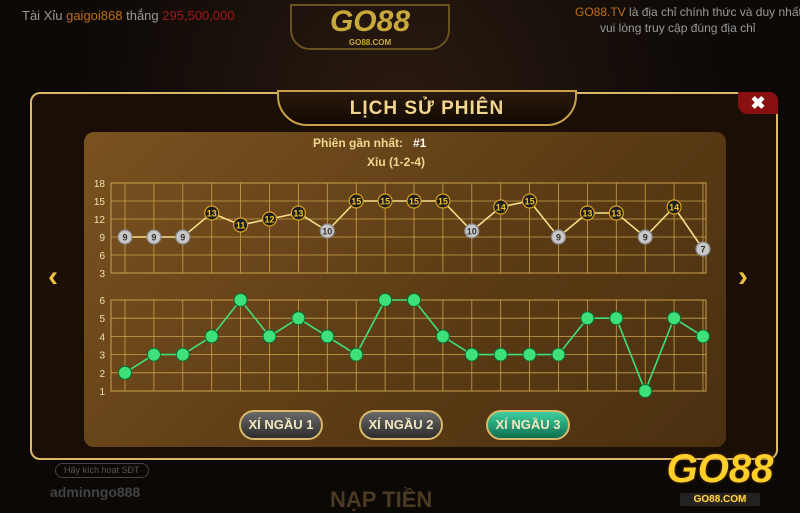 Image resolution: width=800 pixels, height=513 pixels. What do you see at coordinates (102, 374) in the screenshot?
I see `y-tick-label: 2` at bounding box center [102, 374].